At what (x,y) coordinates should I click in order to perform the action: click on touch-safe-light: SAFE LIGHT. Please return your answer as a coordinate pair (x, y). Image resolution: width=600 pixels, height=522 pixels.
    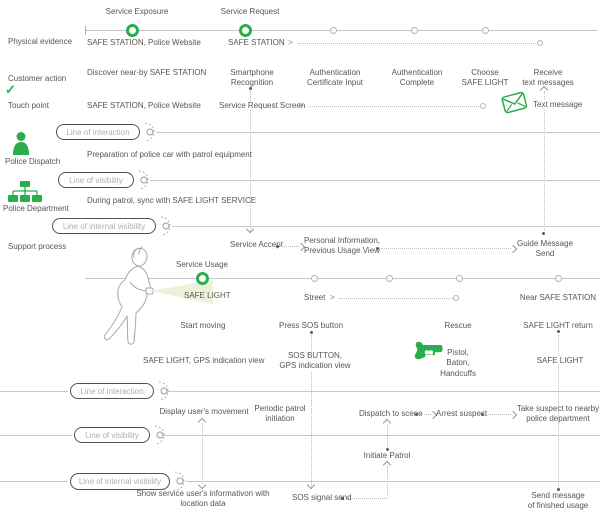
    Looking at the image, I should click on (560, 360).